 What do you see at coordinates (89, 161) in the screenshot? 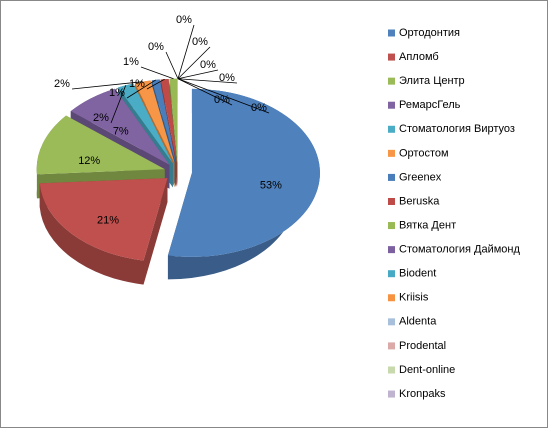
I see `data-label: 12%` at bounding box center [89, 161].